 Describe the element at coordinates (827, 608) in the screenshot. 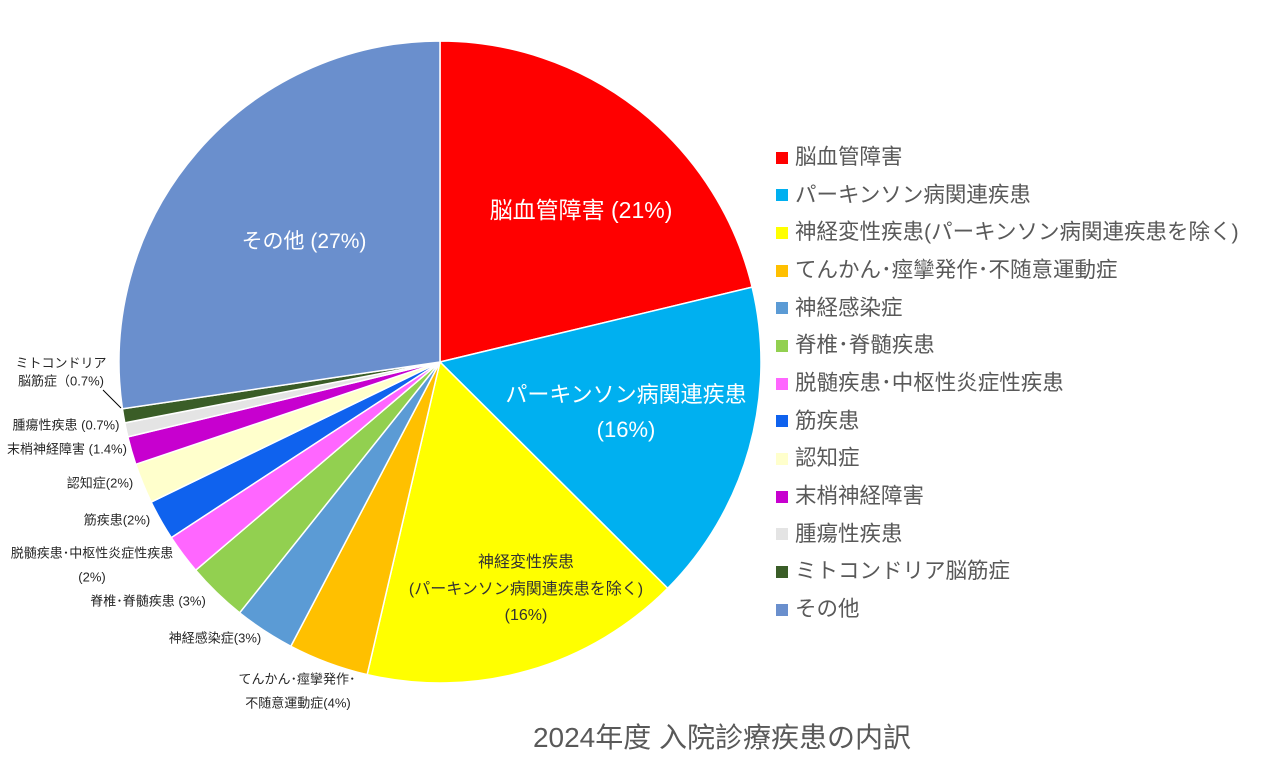

I see `legend-label: その他` at that location.